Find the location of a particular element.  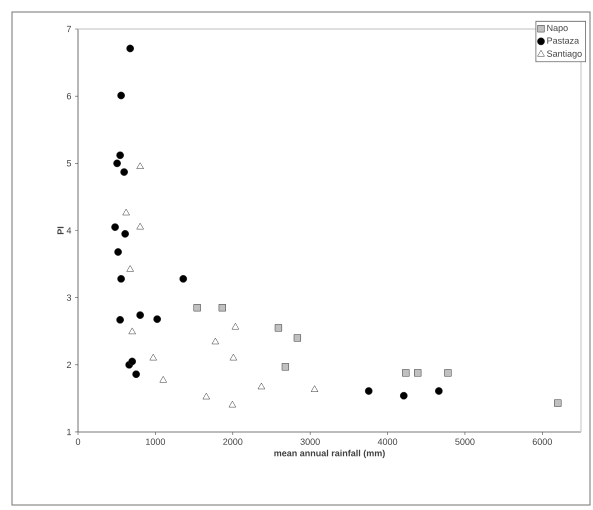

x-tick-label: 3000 is located at coordinates (310, 441).